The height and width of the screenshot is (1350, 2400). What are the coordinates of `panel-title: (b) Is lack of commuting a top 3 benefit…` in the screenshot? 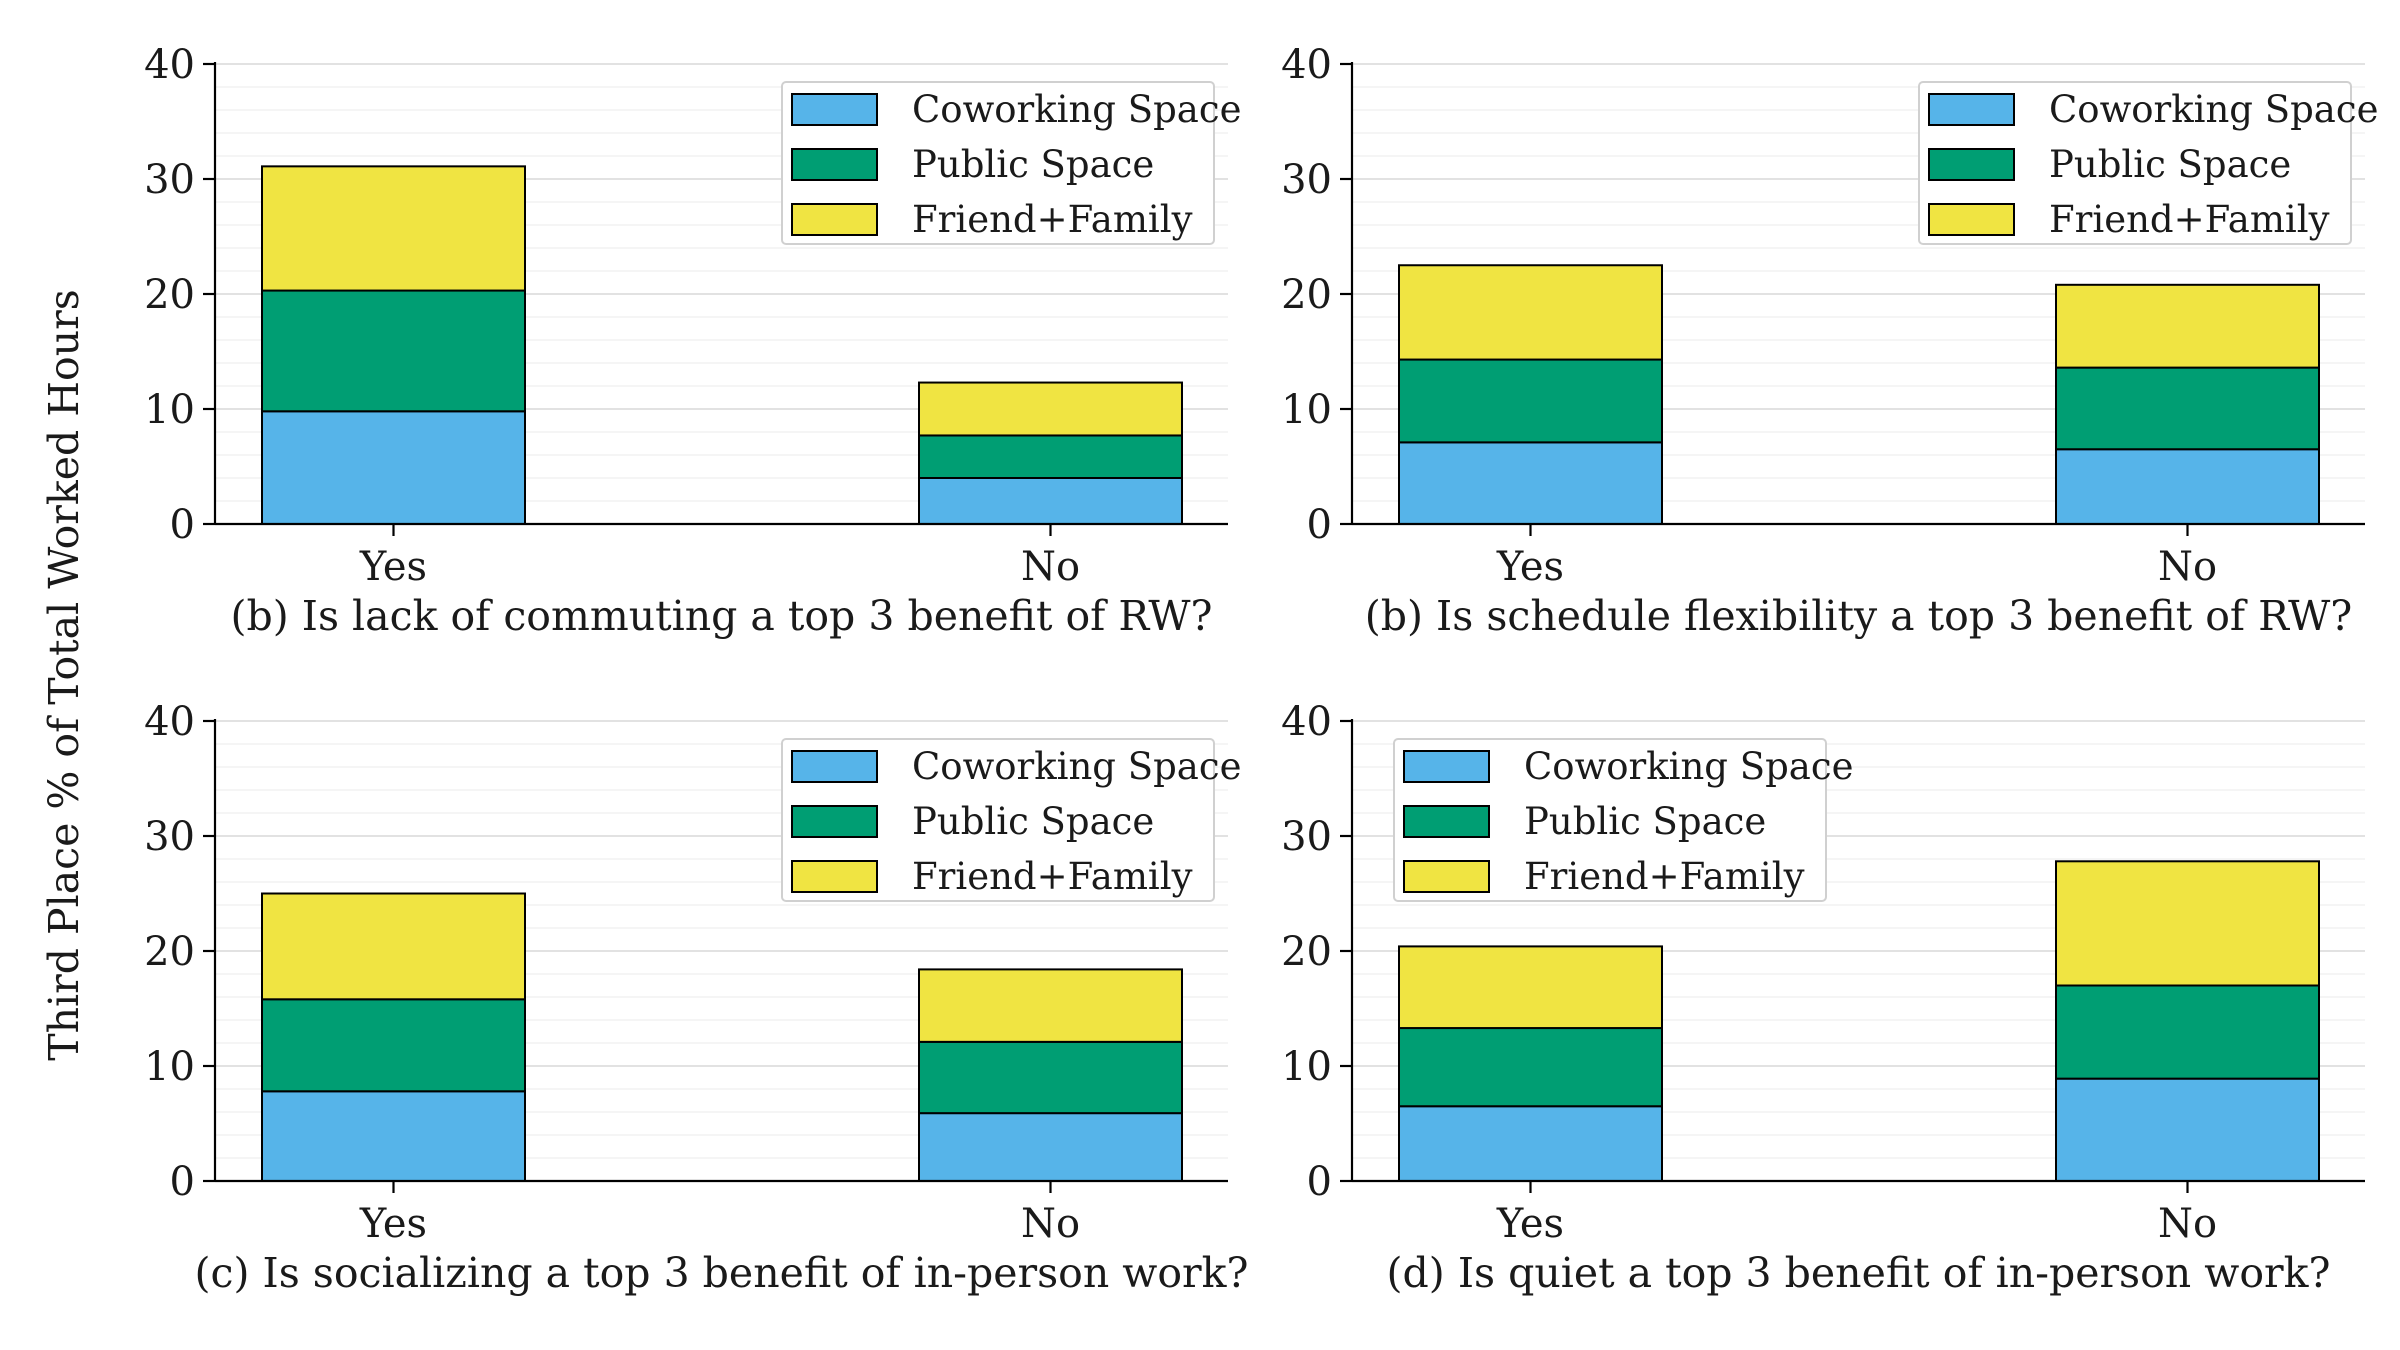 It's located at (722, 616).